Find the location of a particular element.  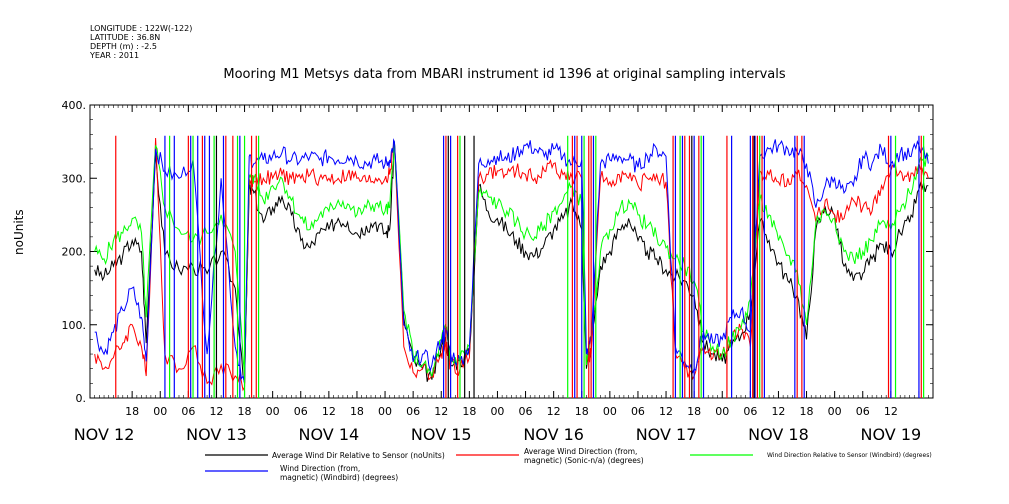

day-label: NOV 14 is located at coordinates (329, 434).